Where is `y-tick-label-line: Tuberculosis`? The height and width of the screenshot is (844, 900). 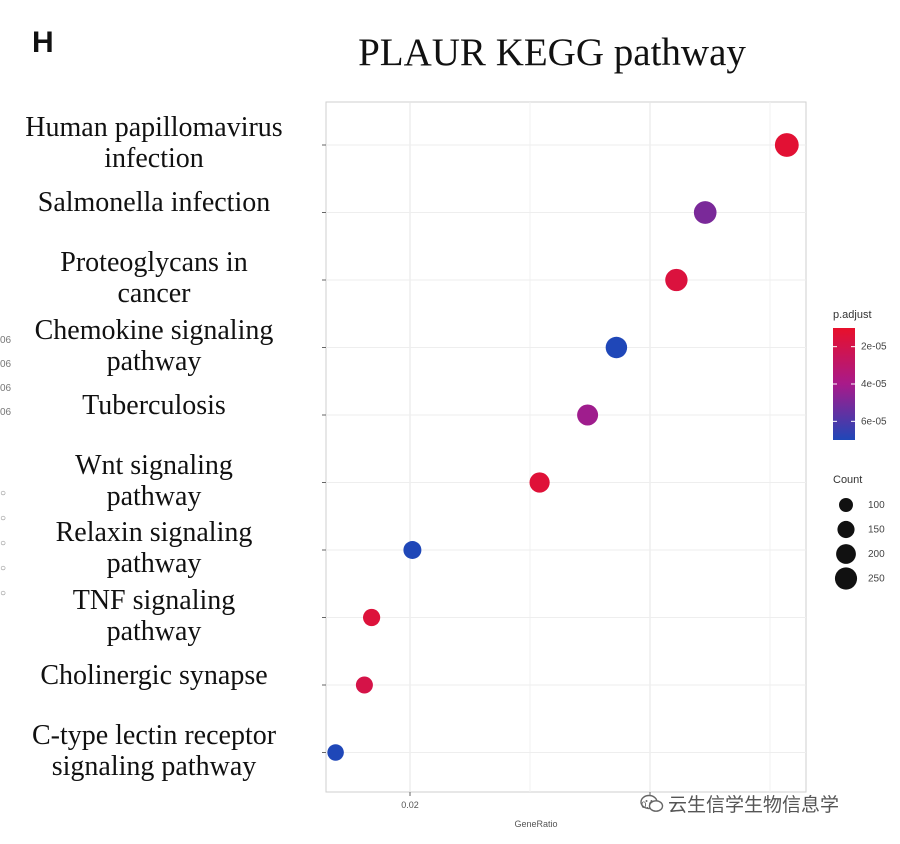 y-tick-label-line: Tuberculosis is located at coordinates (154, 405).